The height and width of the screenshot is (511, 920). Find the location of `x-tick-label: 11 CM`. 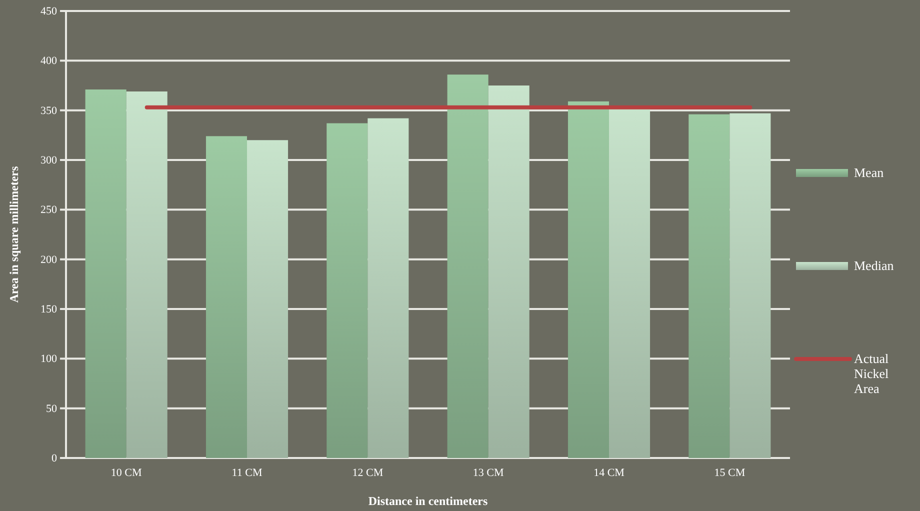

x-tick-label: 11 CM is located at coordinates (247, 472).